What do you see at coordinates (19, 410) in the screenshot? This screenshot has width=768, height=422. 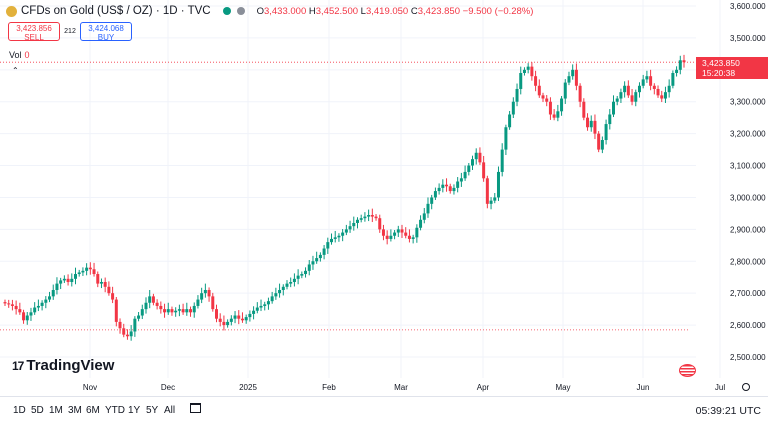 I see `timeframe-1d: 1D` at bounding box center [19, 410].